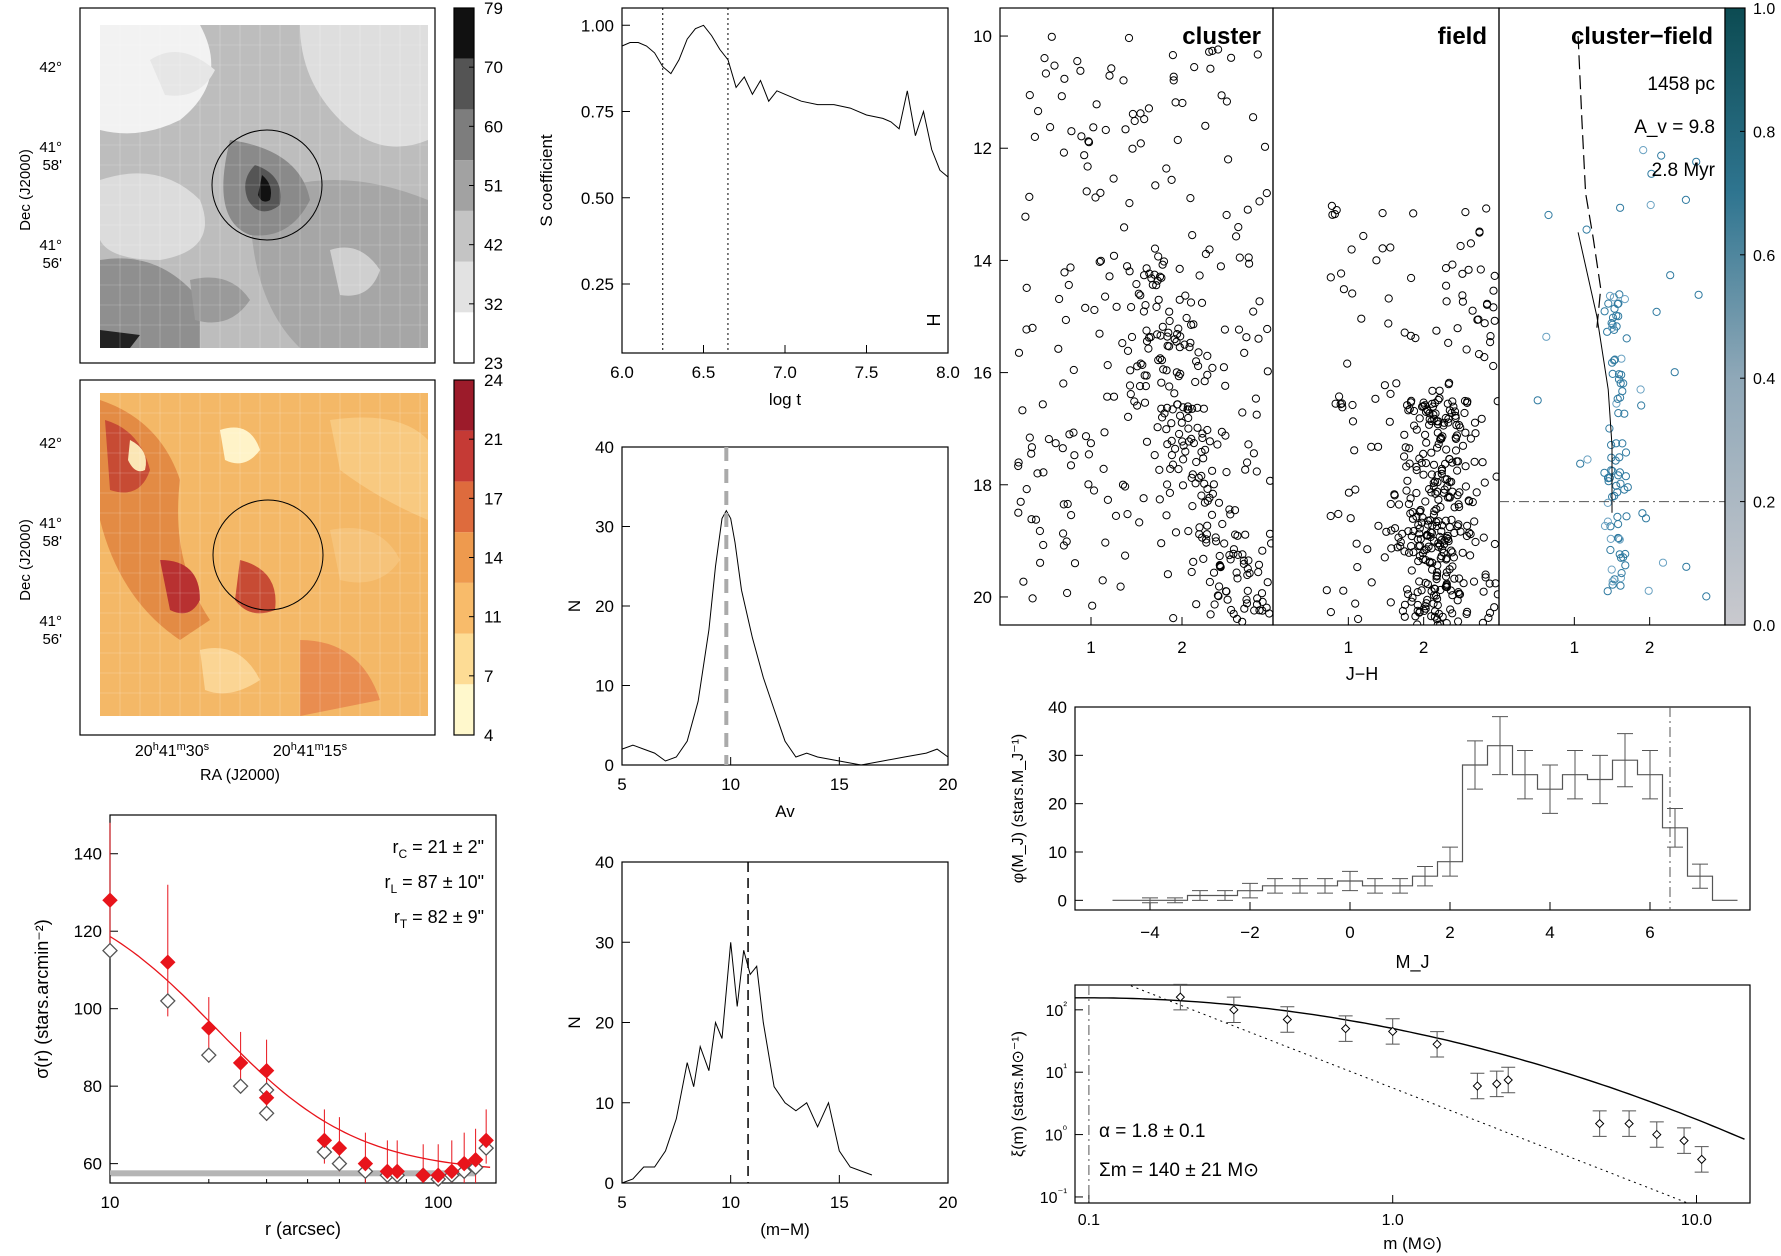 The image size is (1781, 1256). What do you see at coordinates (785, 606) in the screenshot?
I see `avh-frame` at bounding box center [785, 606].